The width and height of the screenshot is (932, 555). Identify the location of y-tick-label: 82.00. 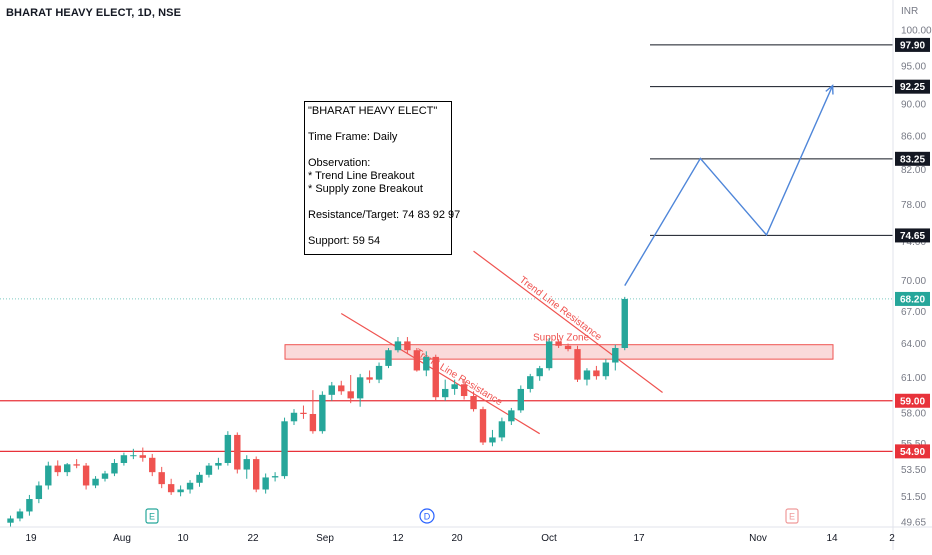
(913, 170).